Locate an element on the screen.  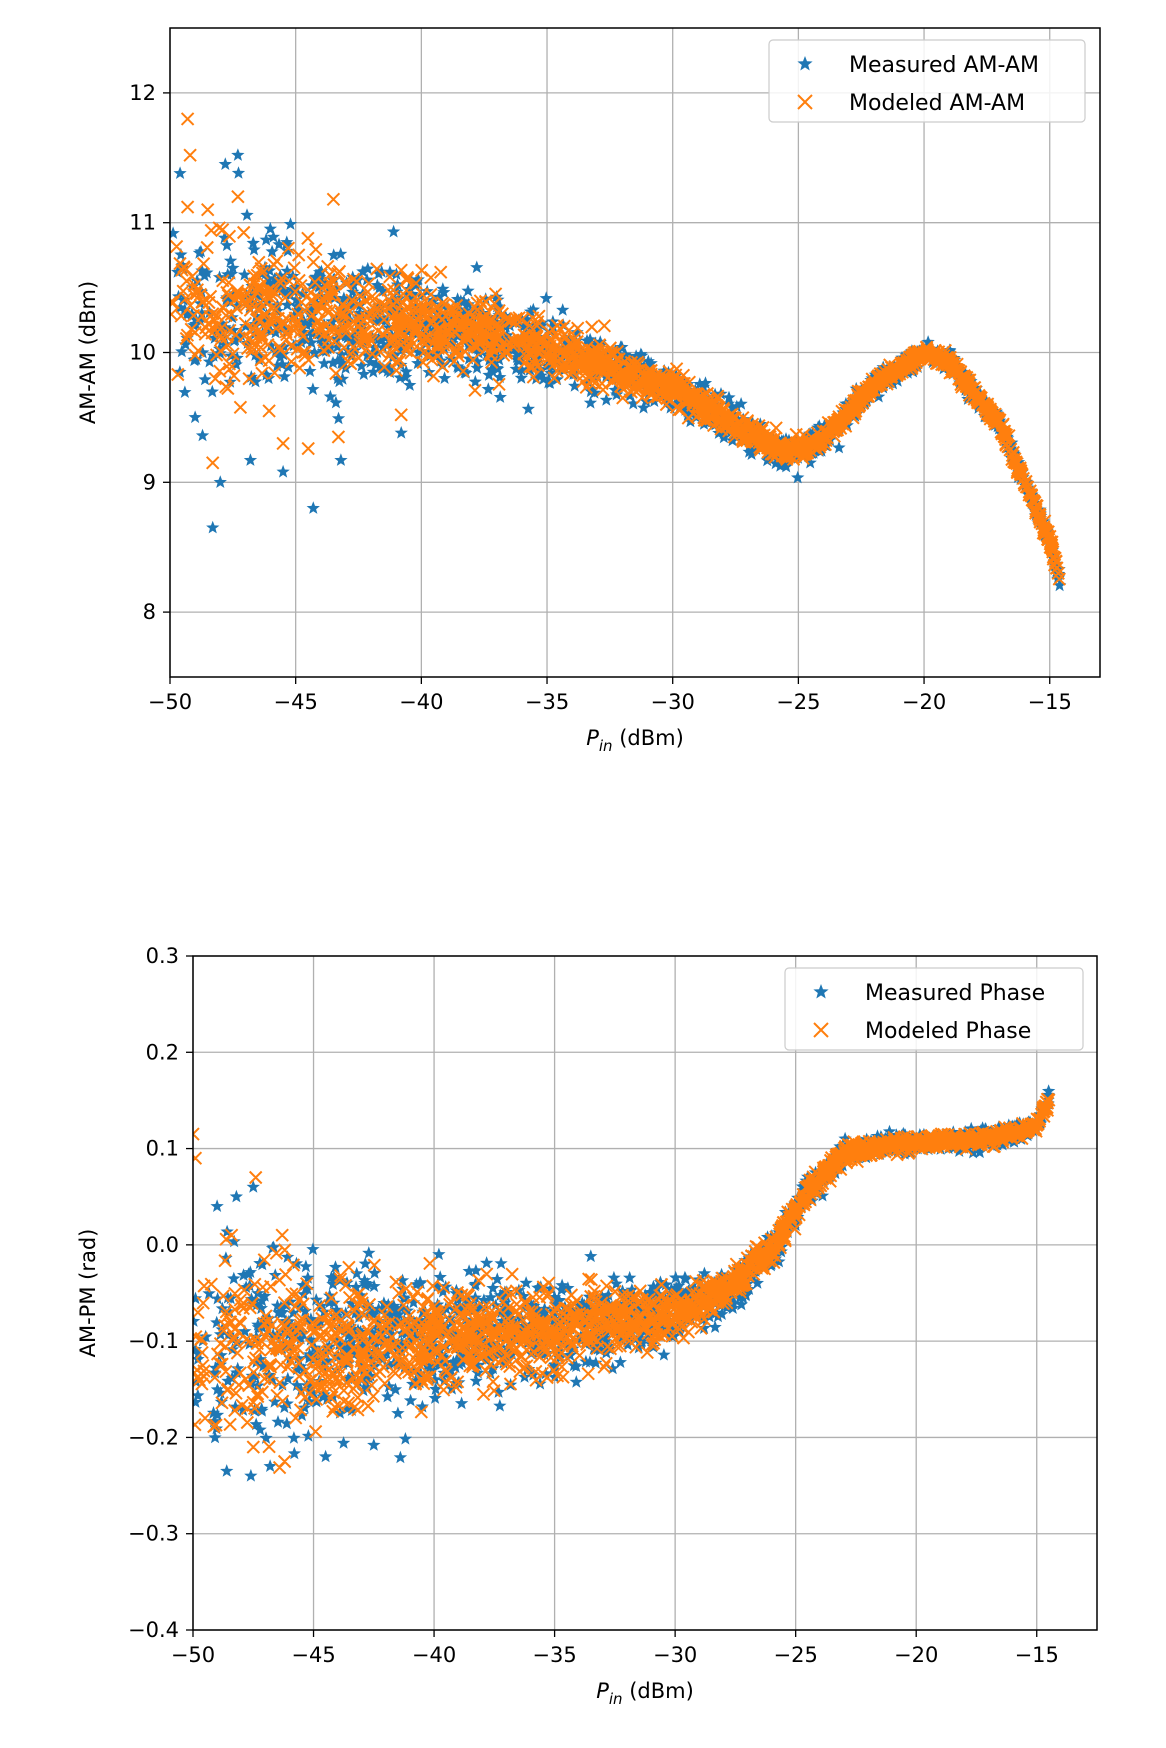
legend-label: Measured Phase is located at coordinates (955, 993).